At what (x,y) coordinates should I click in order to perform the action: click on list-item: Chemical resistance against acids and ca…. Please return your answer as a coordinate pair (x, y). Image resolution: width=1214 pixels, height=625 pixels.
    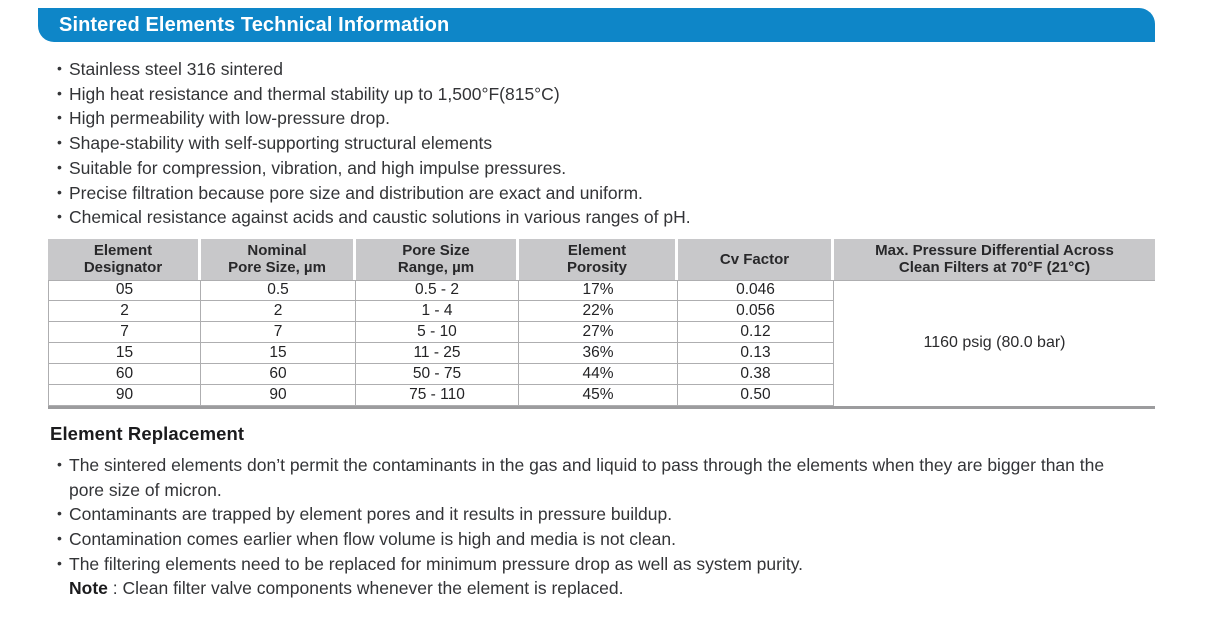
    Looking at the image, I should click on (635, 217).